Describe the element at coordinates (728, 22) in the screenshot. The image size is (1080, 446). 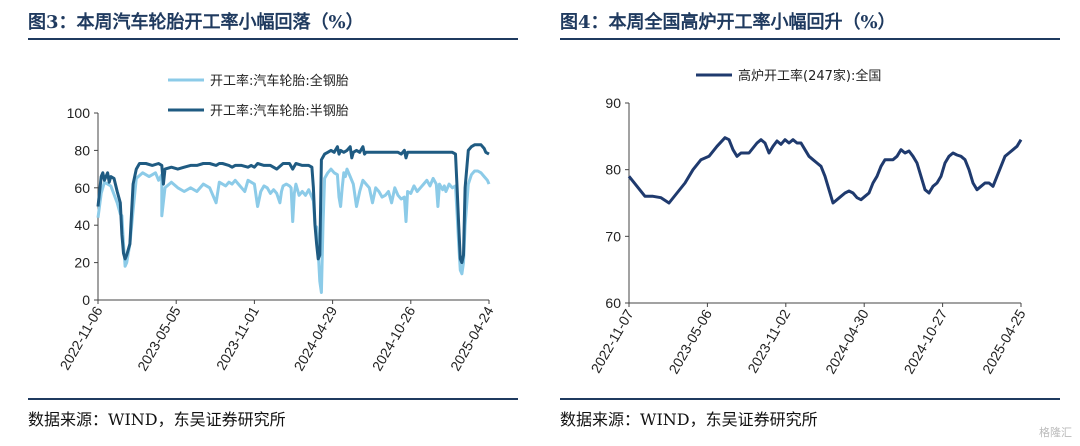
I see `chart-title: 图4：本周全国高炉开工率小幅回升（%）` at that location.